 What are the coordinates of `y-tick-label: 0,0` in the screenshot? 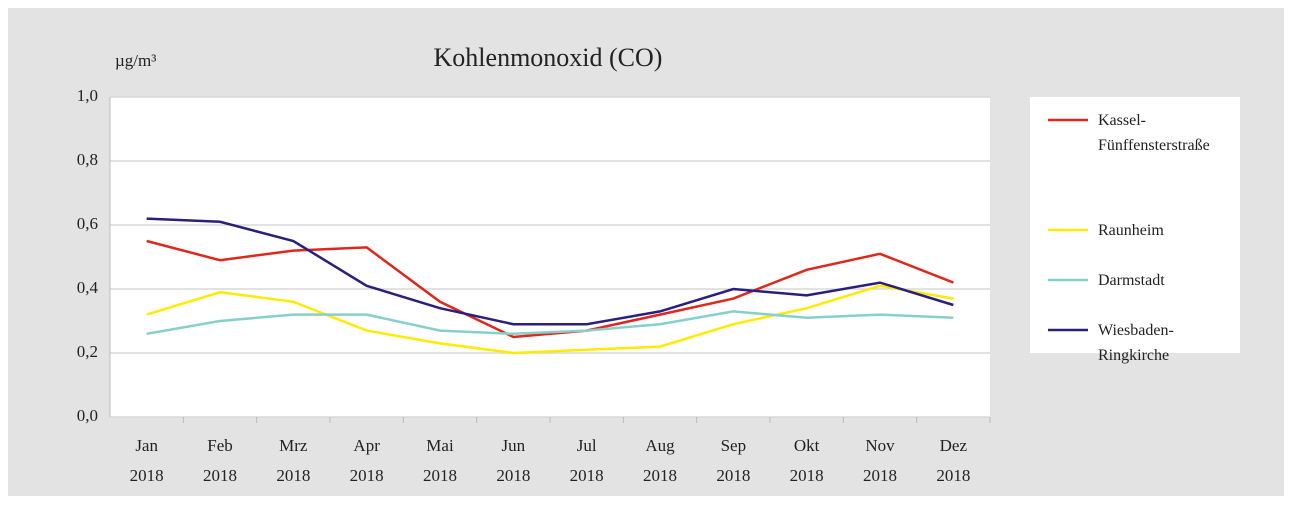 It's located at (87, 415).